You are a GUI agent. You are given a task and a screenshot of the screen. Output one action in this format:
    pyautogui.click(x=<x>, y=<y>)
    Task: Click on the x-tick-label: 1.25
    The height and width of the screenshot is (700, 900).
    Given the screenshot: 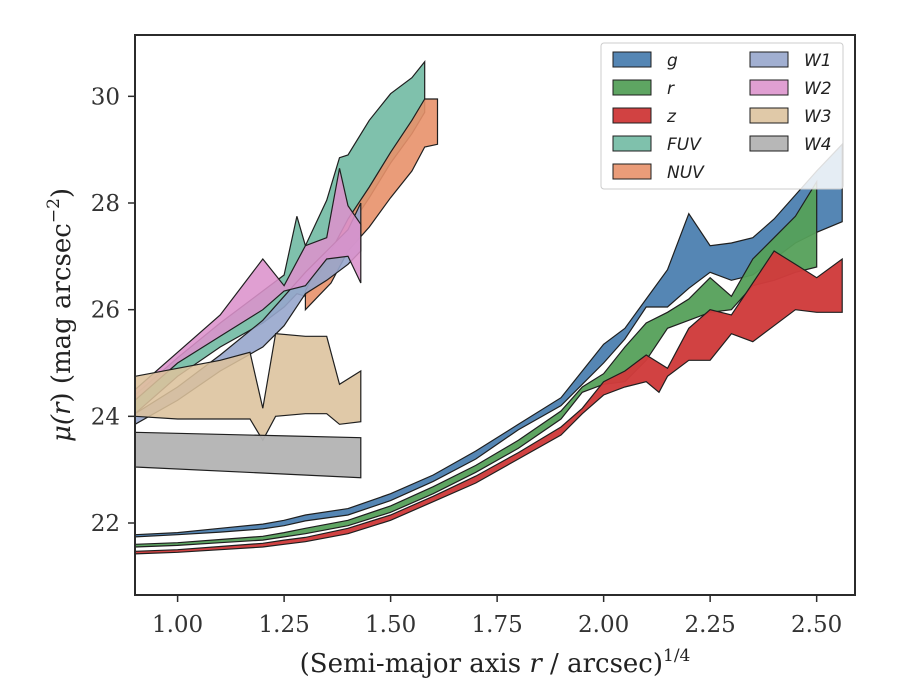 What is the action you would take?
    pyautogui.click(x=284, y=625)
    